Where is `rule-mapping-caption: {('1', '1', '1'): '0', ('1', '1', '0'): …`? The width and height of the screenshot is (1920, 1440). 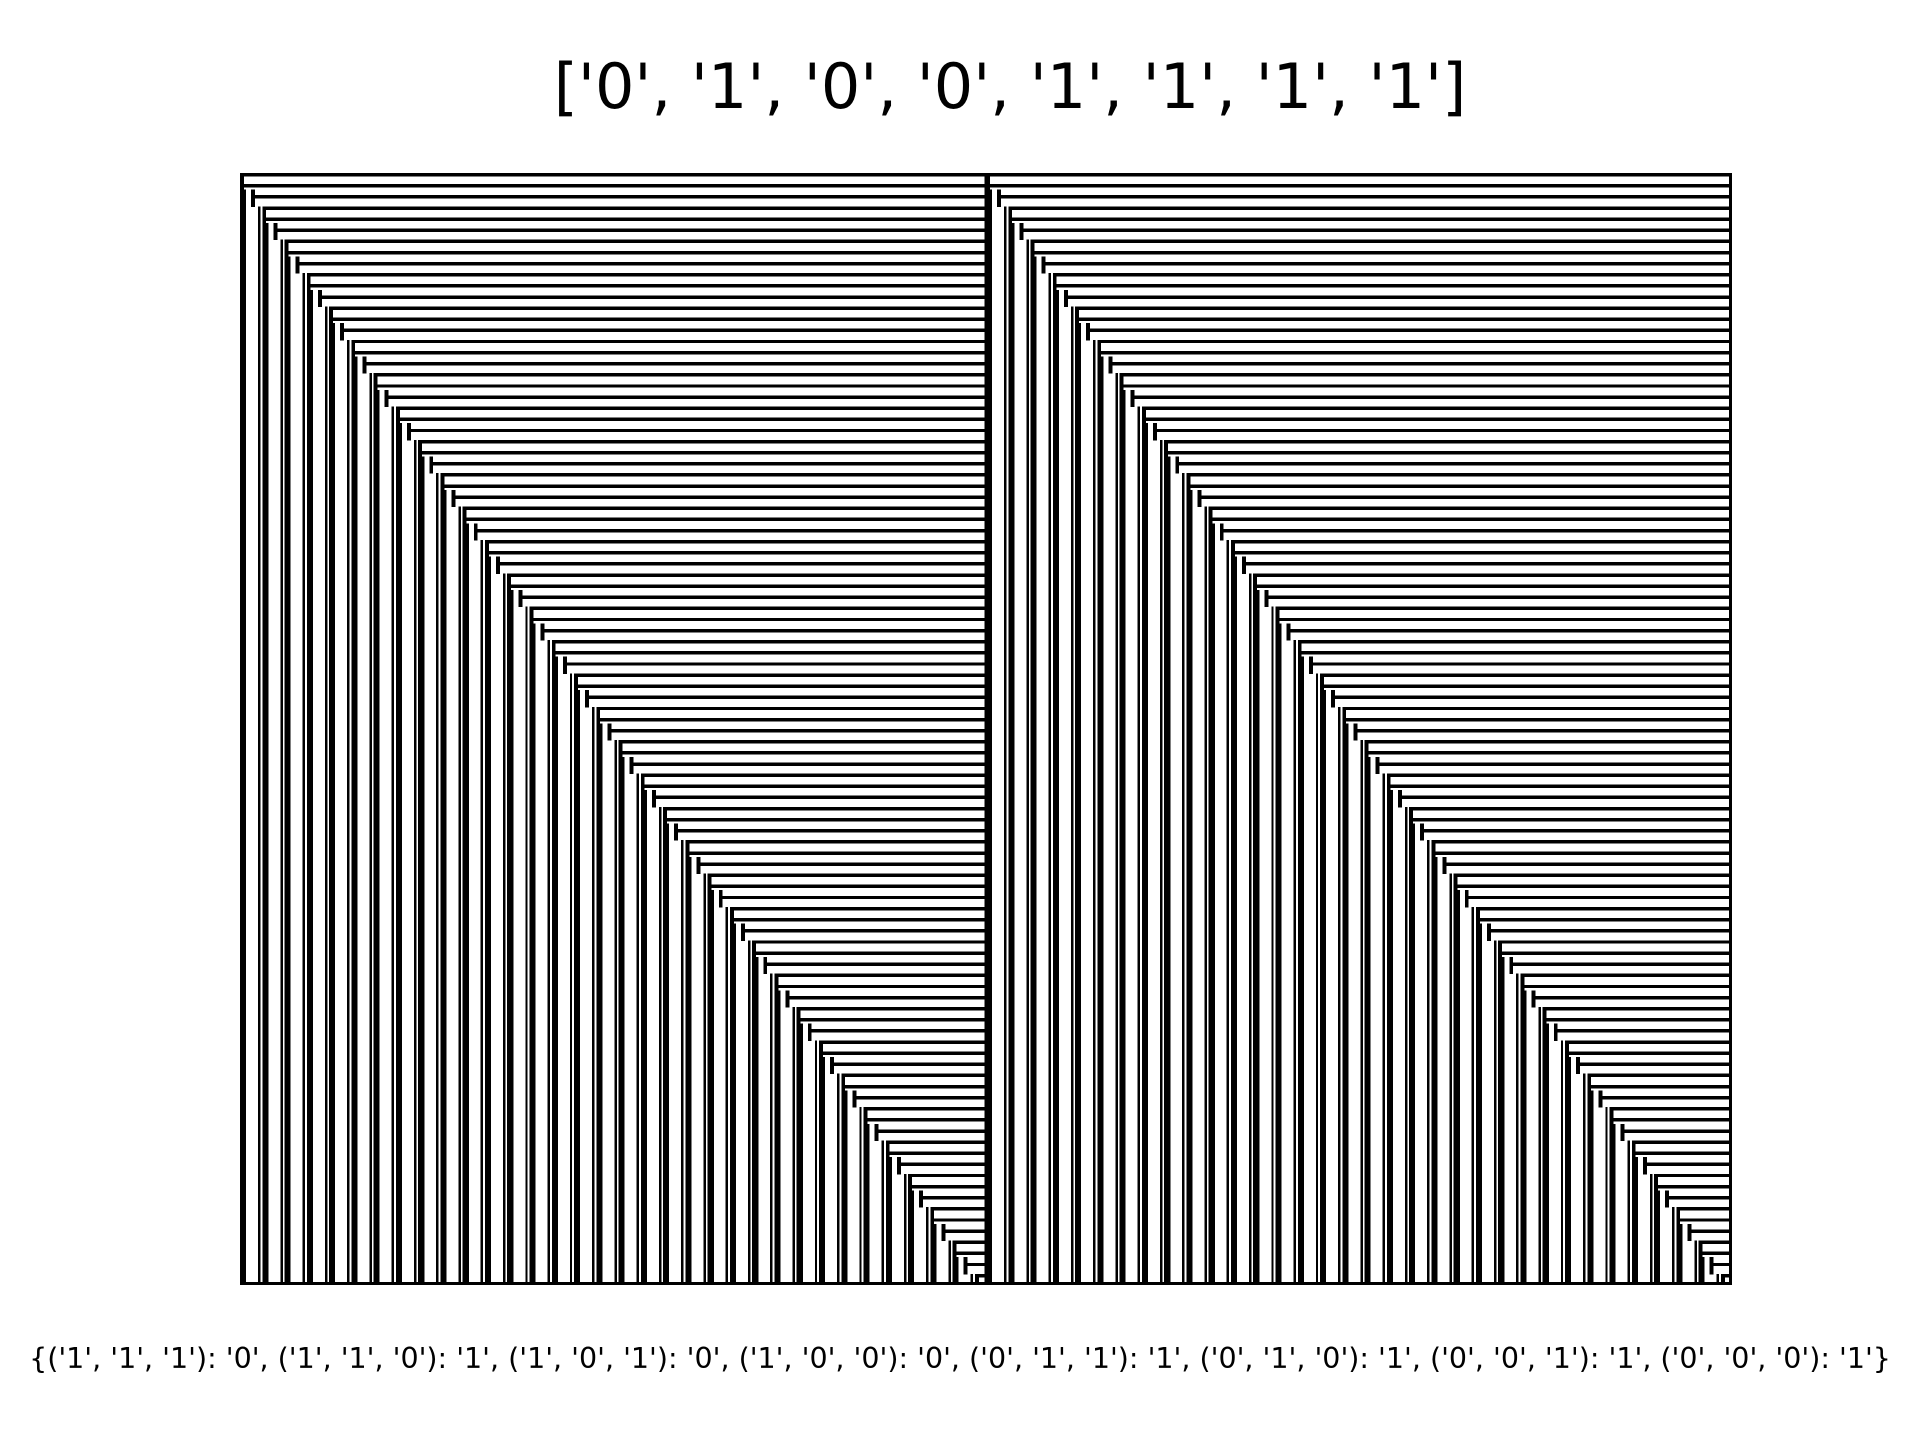 rule-mapping-caption: {('1', '1', '1'): '0', ('1', '1', '0'): … is located at coordinates (960, 1358).